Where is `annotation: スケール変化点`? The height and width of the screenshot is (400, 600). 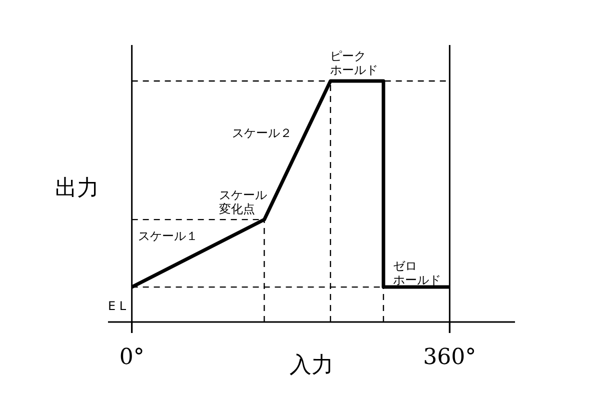 annotation: スケール変化点 is located at coordinates (243, 202).